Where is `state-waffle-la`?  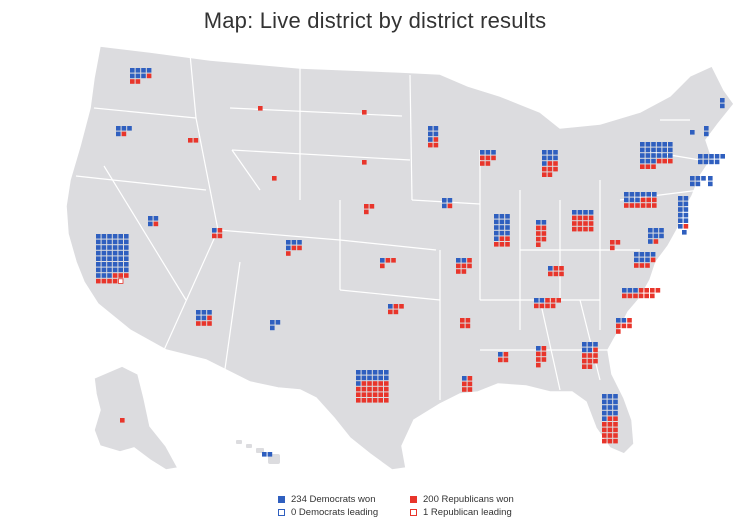
state-waffle-la is located at coordinates (467, 384).